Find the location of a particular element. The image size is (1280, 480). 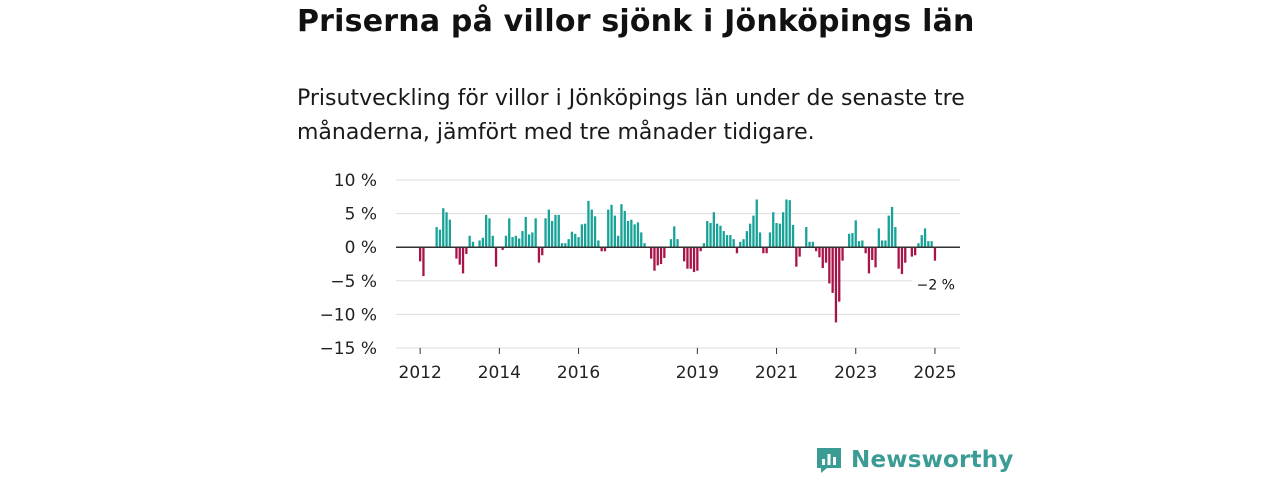

x-tick-label: 2023 is located at coordinates (855, 373).